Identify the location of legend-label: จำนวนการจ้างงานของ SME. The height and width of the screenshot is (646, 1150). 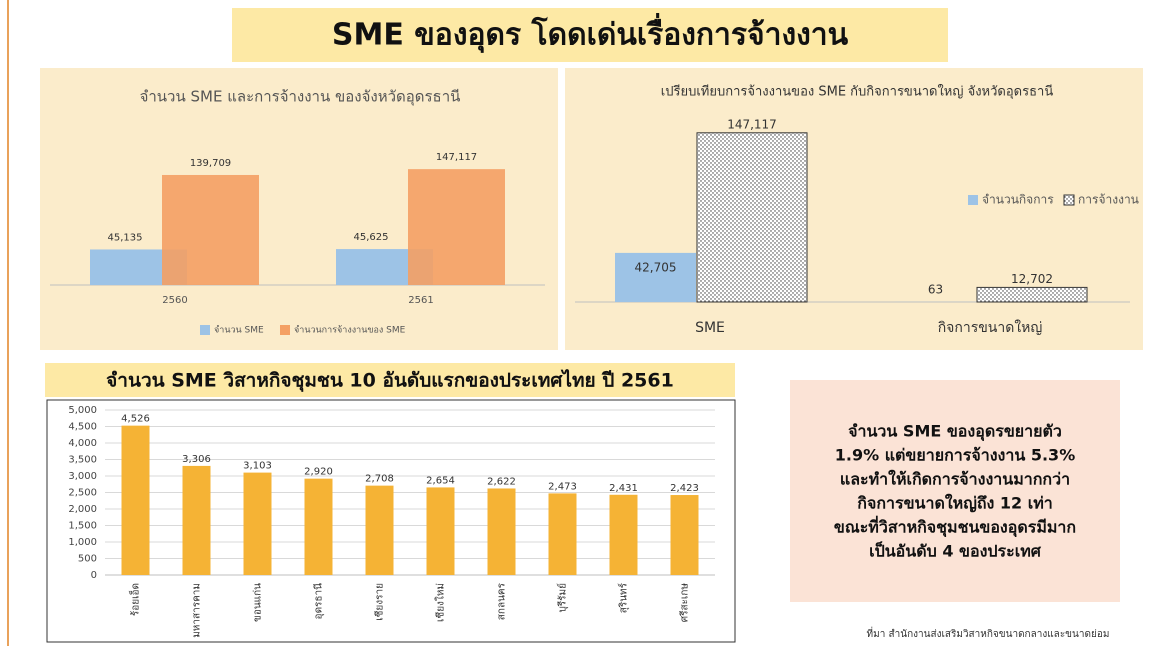
(350, 330).